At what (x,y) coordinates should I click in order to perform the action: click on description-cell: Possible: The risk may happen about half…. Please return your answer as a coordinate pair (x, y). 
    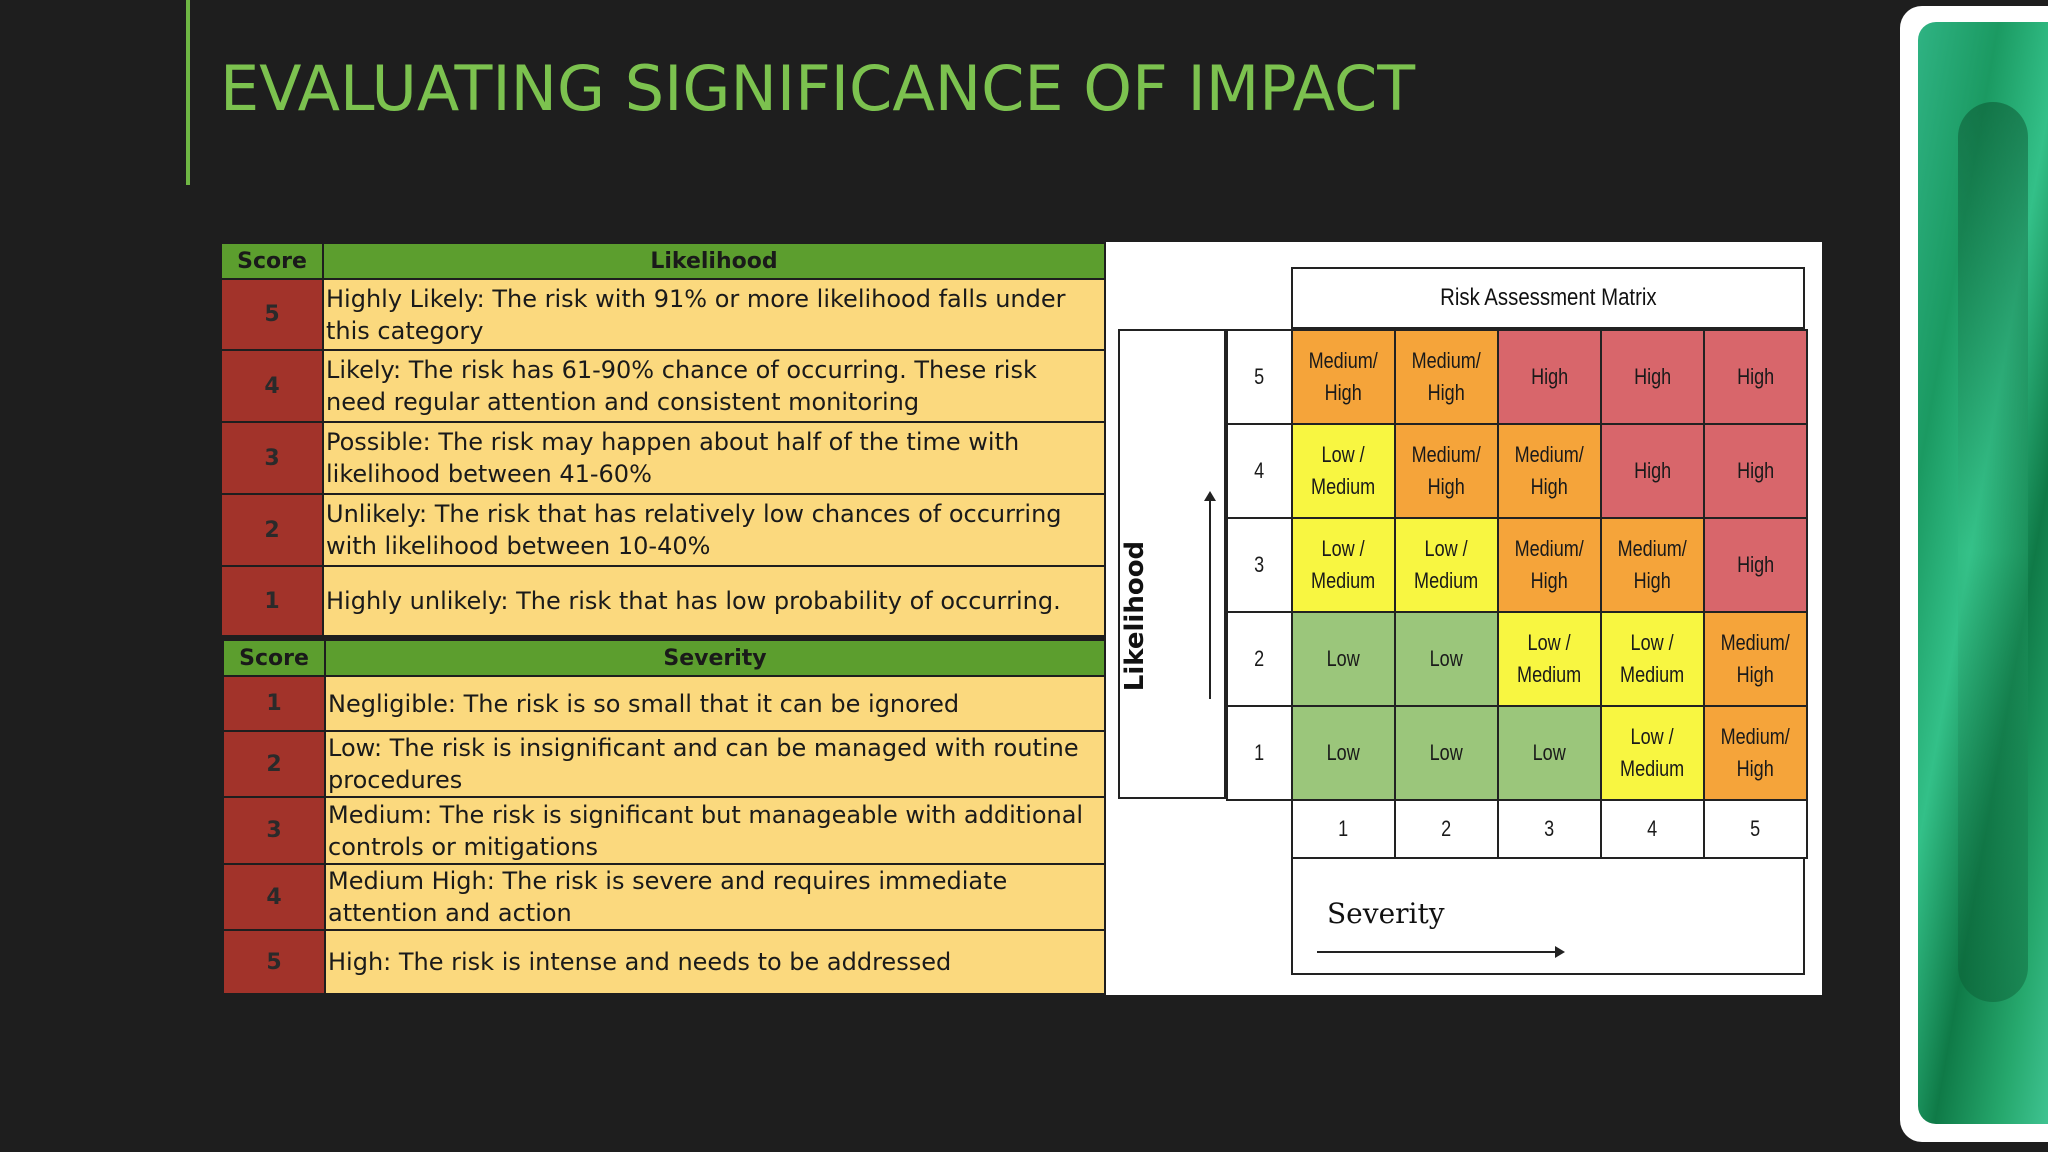
    Looking at the image, I should click on (714, 458).